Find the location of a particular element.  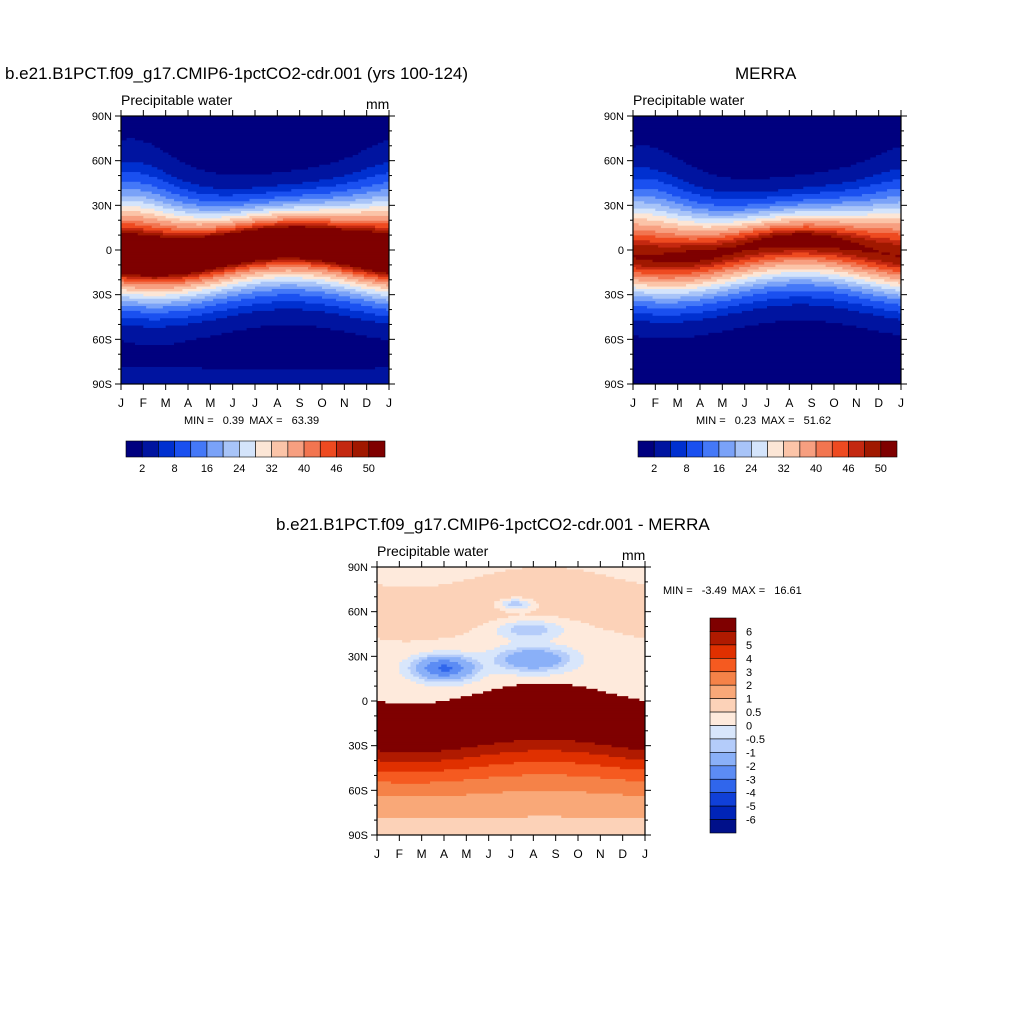

panel1-ytick-label: 60S is located at coordinates (102, 340).